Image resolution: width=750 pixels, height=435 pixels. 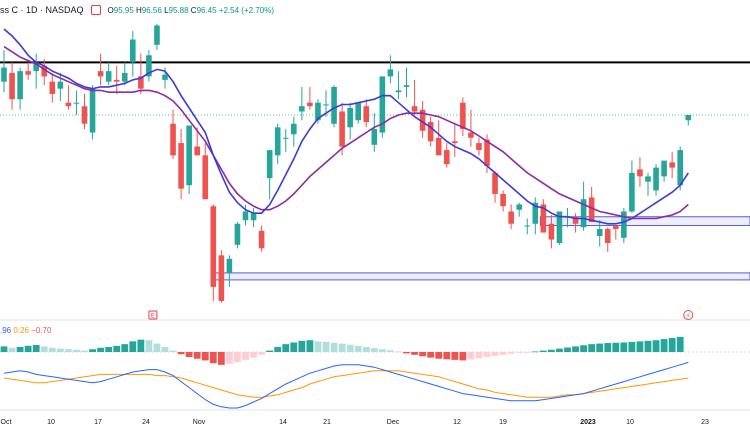 What do you see at coordinates (110, 10) in the screenshot?
I see `open-label: O` at bounding box center [110, 10].